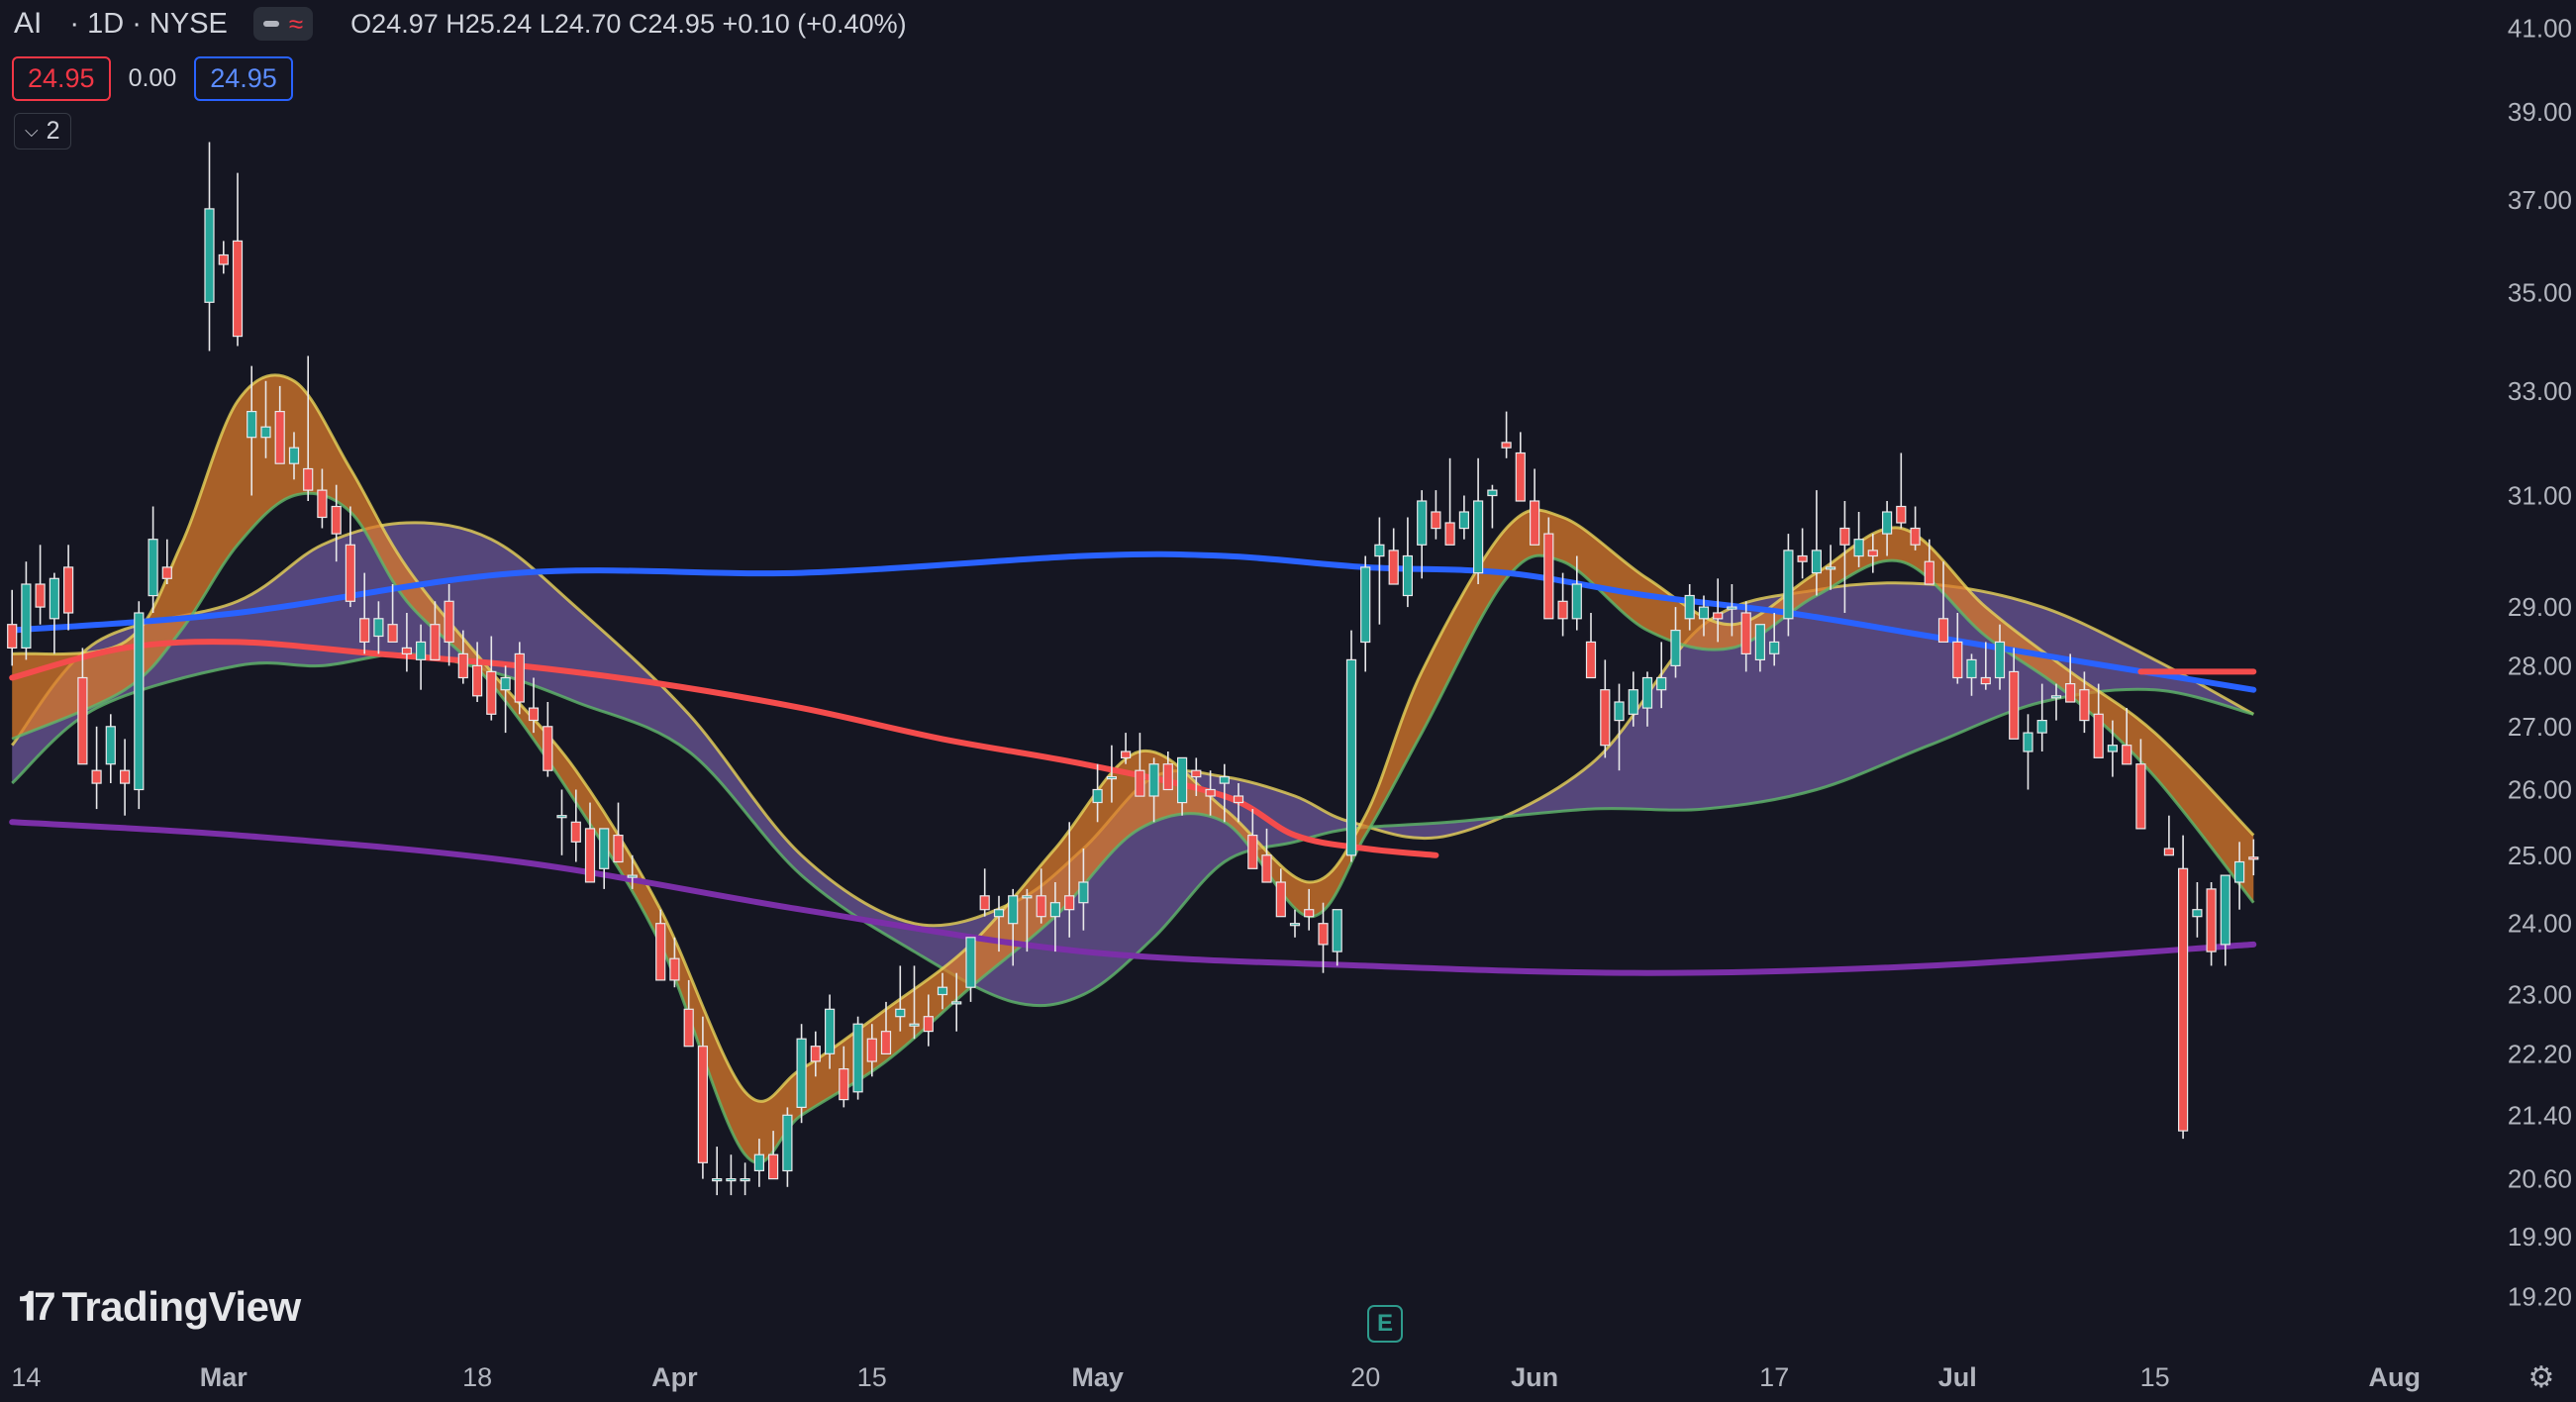  What do you see at coordinates (675, 1377) in the screenshot?
I see `x-axis-tick-label: Apr` at bounding box center [675, 1377].